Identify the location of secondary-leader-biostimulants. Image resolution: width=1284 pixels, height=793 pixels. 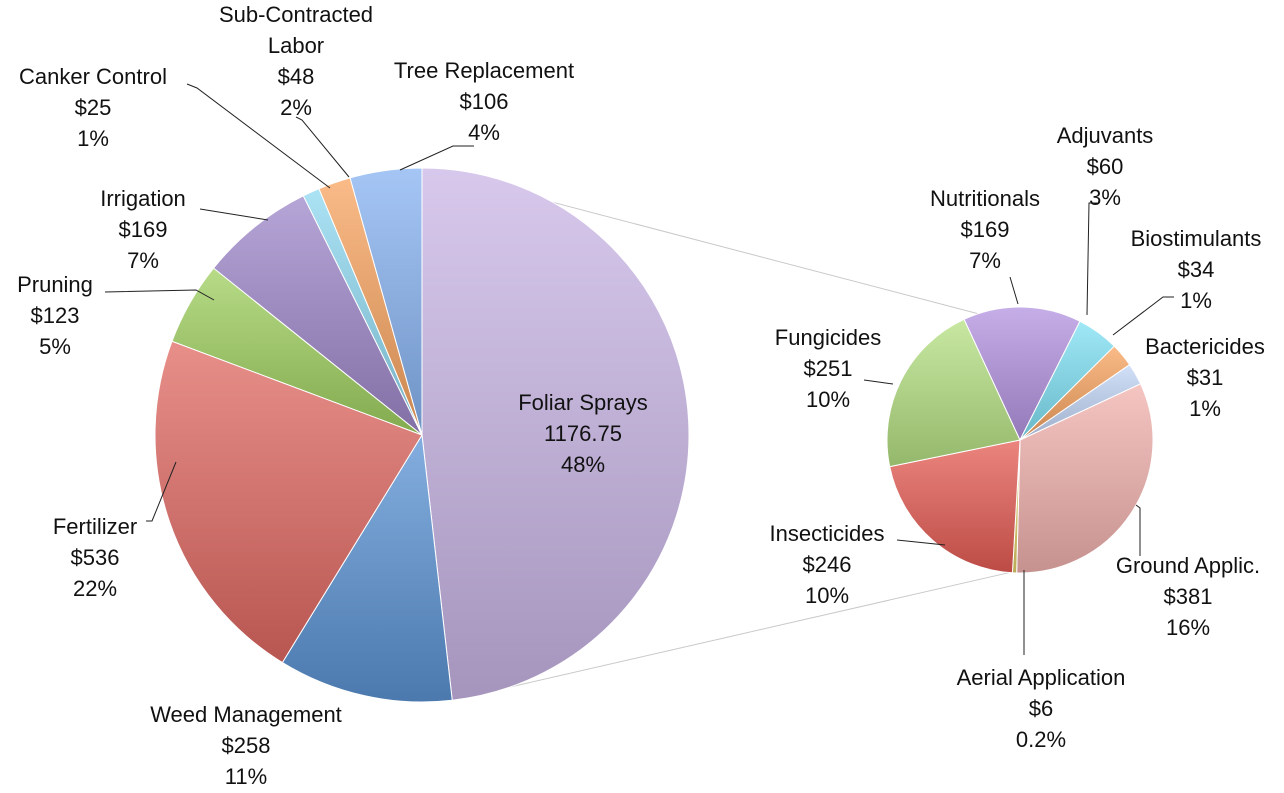
(1143, 316).